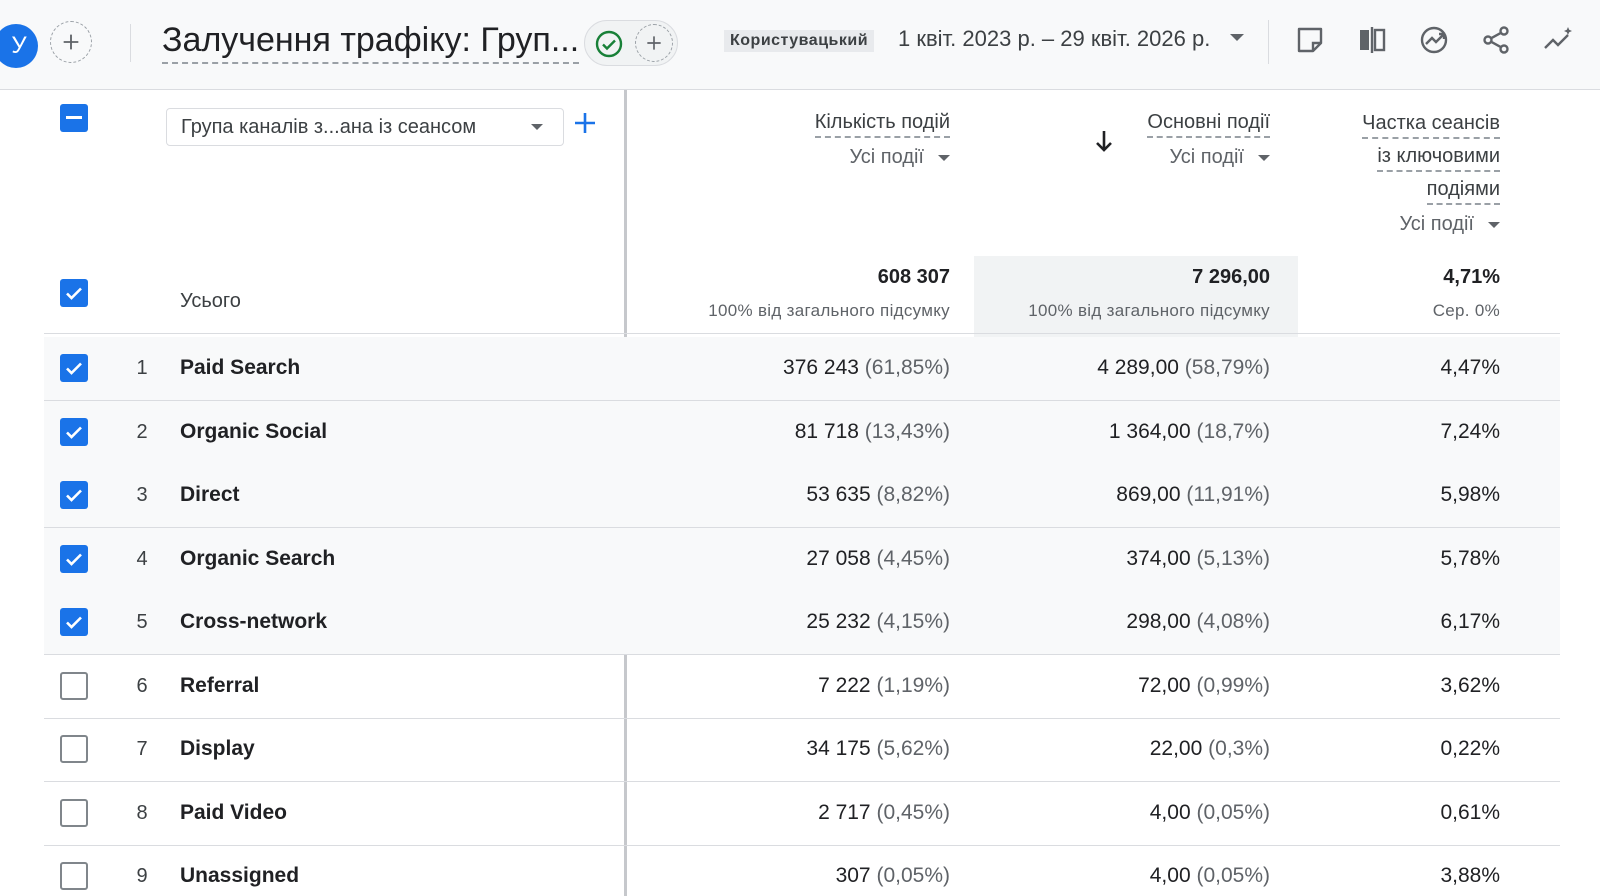 The height and width of the screenshot is (896, 1600). Describe the element at coordinates (844, 685) in the screenshot. I see `metric-value: 7 222` at that location.